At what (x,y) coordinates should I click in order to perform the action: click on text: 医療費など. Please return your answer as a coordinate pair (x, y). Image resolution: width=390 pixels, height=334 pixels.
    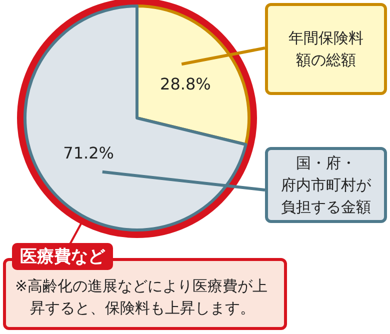
    Looking at the image, I should click on (62, 256).